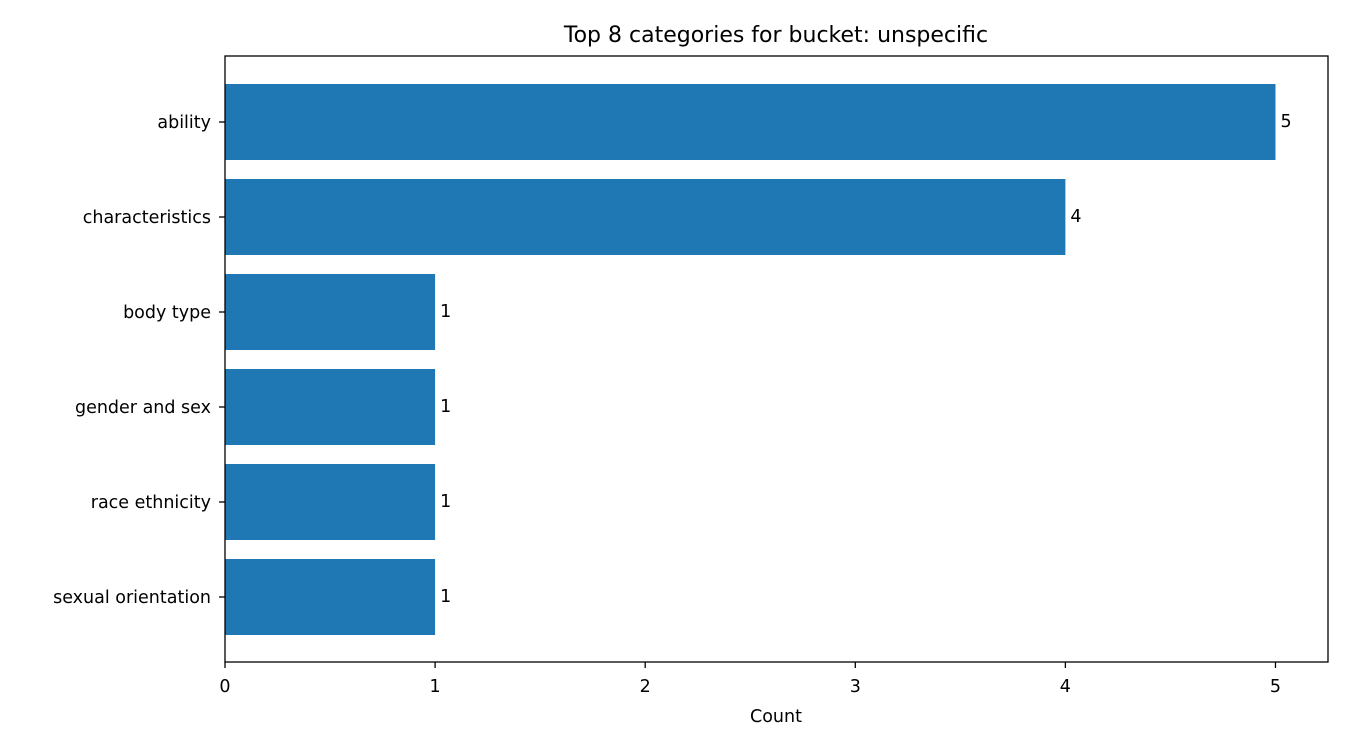 The height and width of the screenshot is (750, 1350). What do you see at coordinates (435, 687) in the screenshot?
I see `x-tick-label: 1` at bounding box center [435, 687].